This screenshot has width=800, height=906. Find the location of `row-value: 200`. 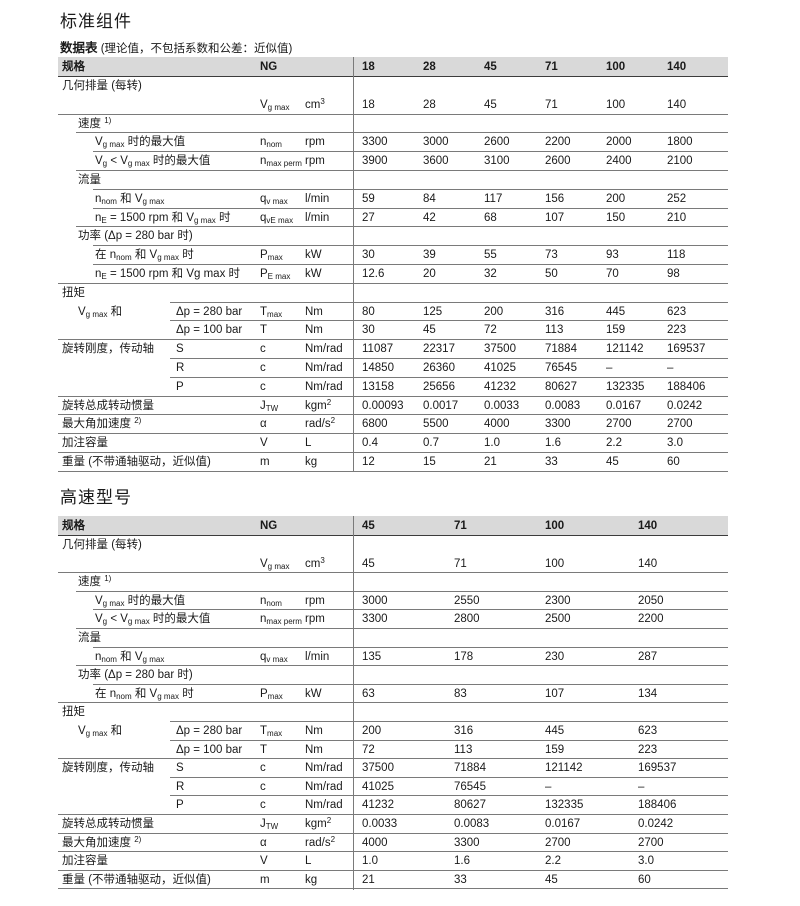

row-value: 200 is located at coordinates (494, 311).